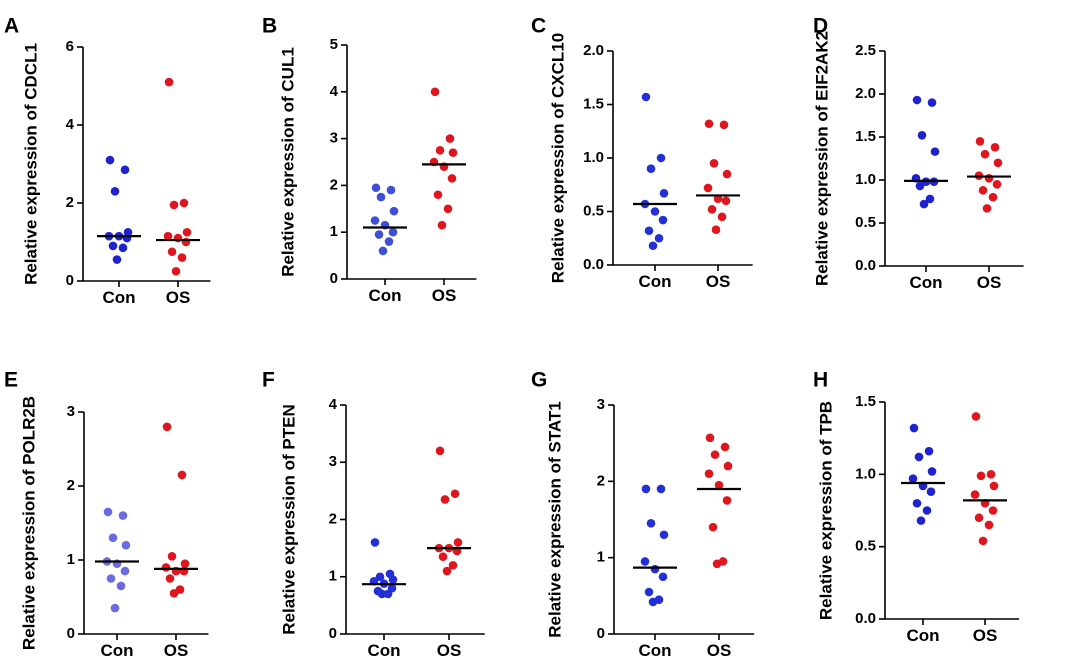  Describe the element at coordinates (70, 202) in the screenshot. I see `y-tick-label: 2` at that location.